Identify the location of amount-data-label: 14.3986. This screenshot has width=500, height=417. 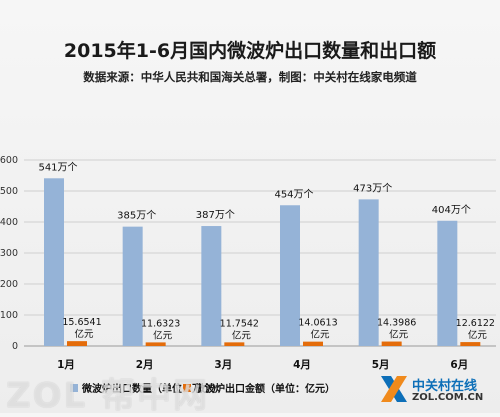
(396, 323).